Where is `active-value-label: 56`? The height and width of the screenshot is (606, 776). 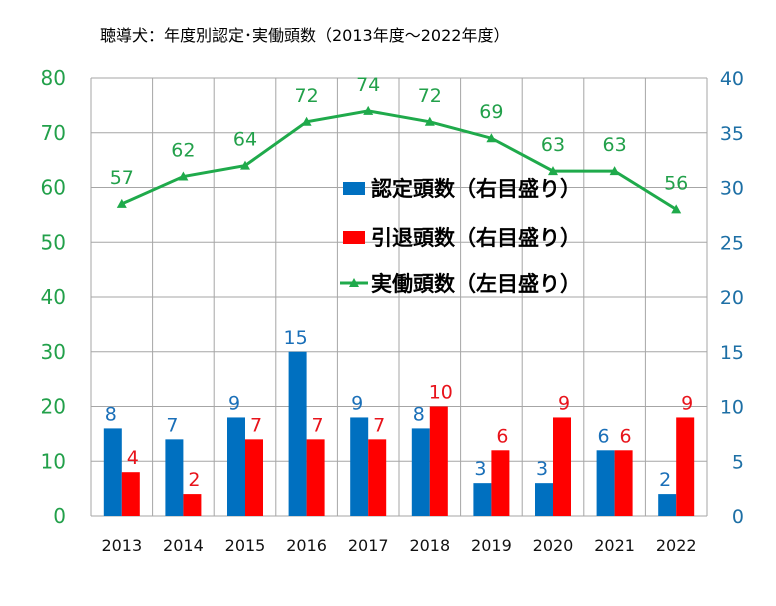
active-value-label: 56 is located at coordinates (676, 183).